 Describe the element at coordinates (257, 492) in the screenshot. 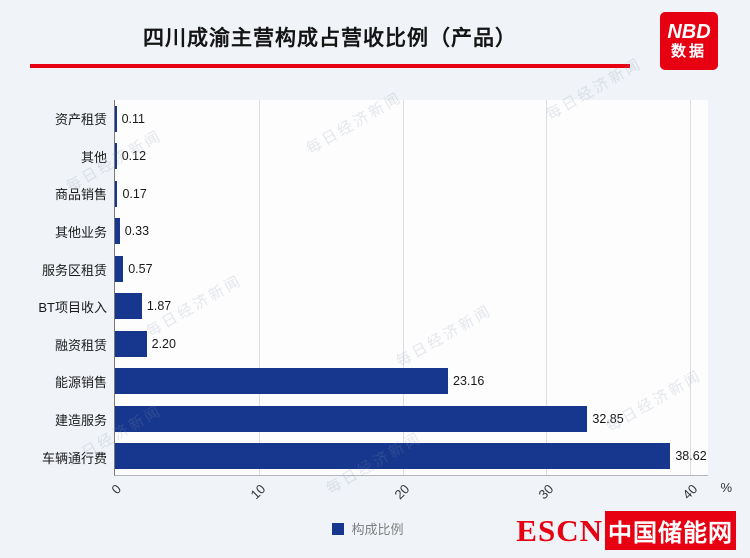

I see `x-axis-tick: 10` at that location.